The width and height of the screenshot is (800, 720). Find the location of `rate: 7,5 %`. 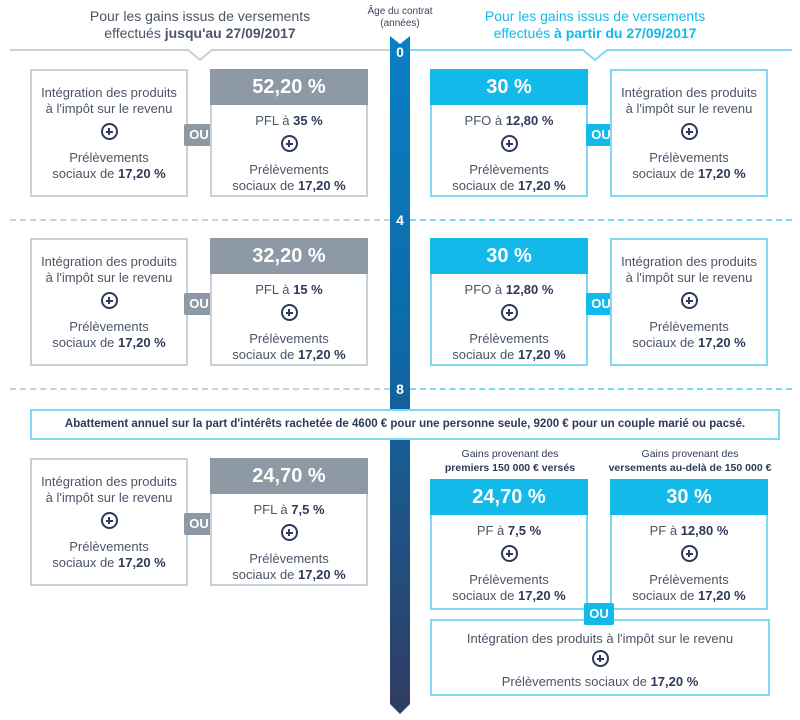

rate: 7,5 % is located at coordinates (524, 530).